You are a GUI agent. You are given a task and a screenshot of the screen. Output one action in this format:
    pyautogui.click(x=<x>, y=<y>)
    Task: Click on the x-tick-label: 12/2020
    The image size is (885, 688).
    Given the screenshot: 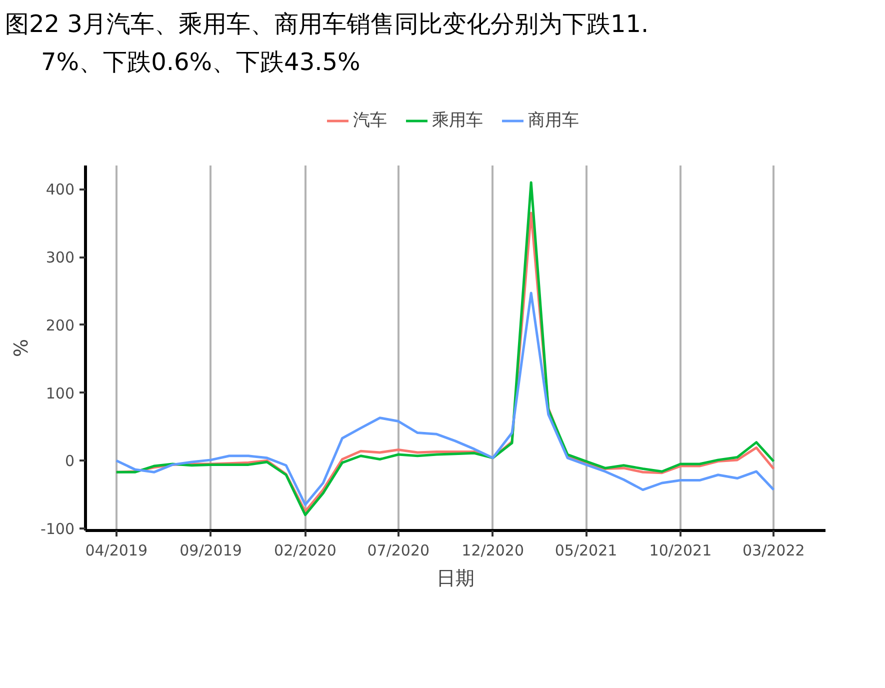 What is the action you would take?
    pyautogui.click(x=493, y=551)
    